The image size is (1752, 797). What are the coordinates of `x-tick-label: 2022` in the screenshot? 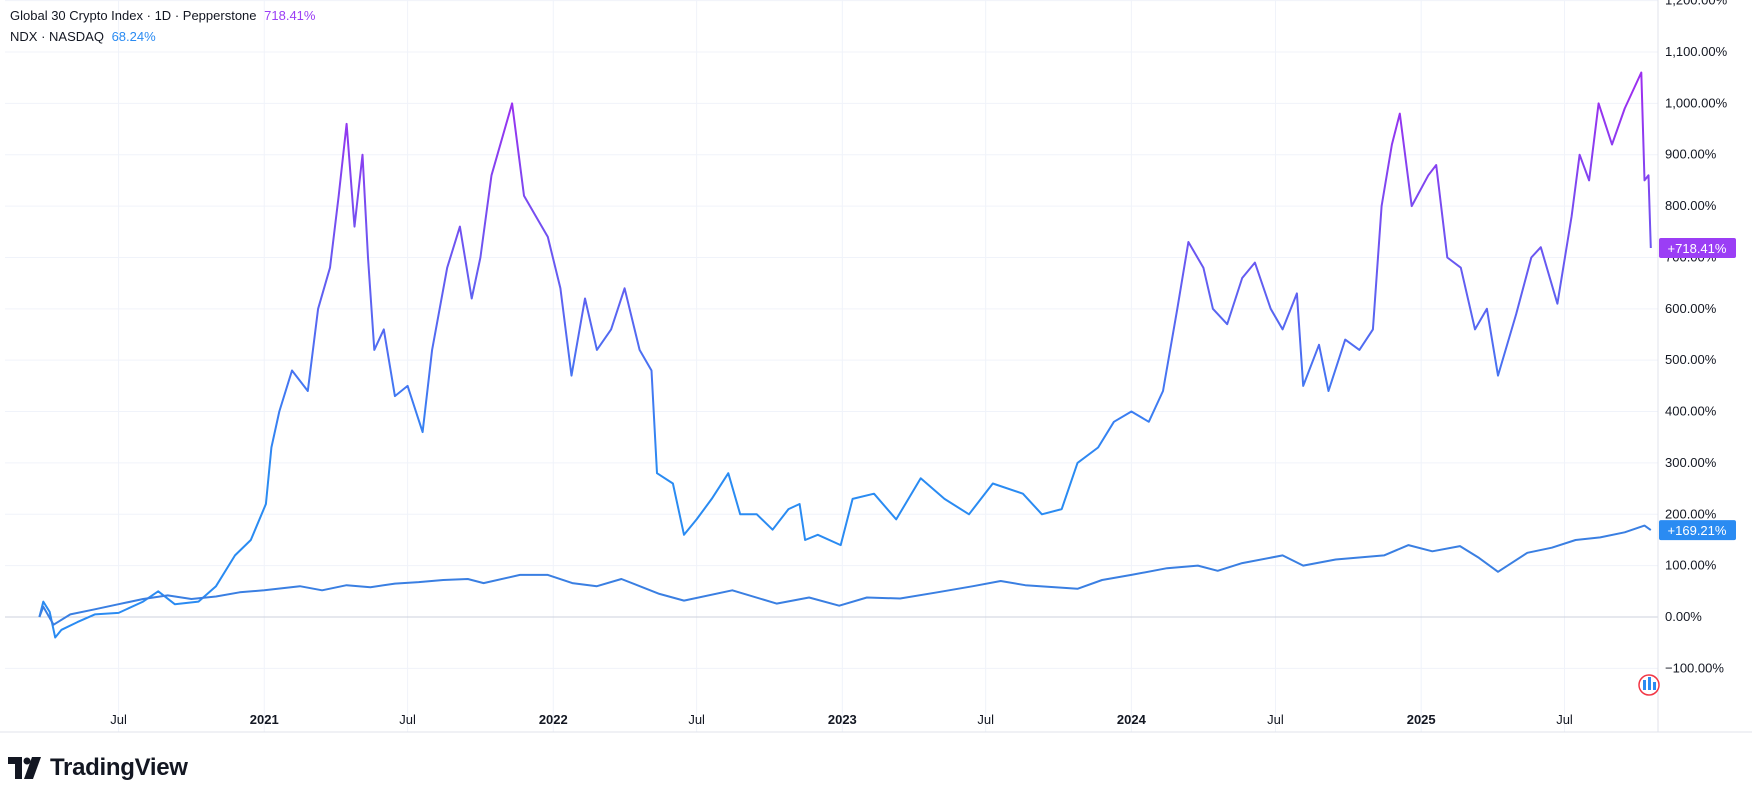 It's located at (553, 719).